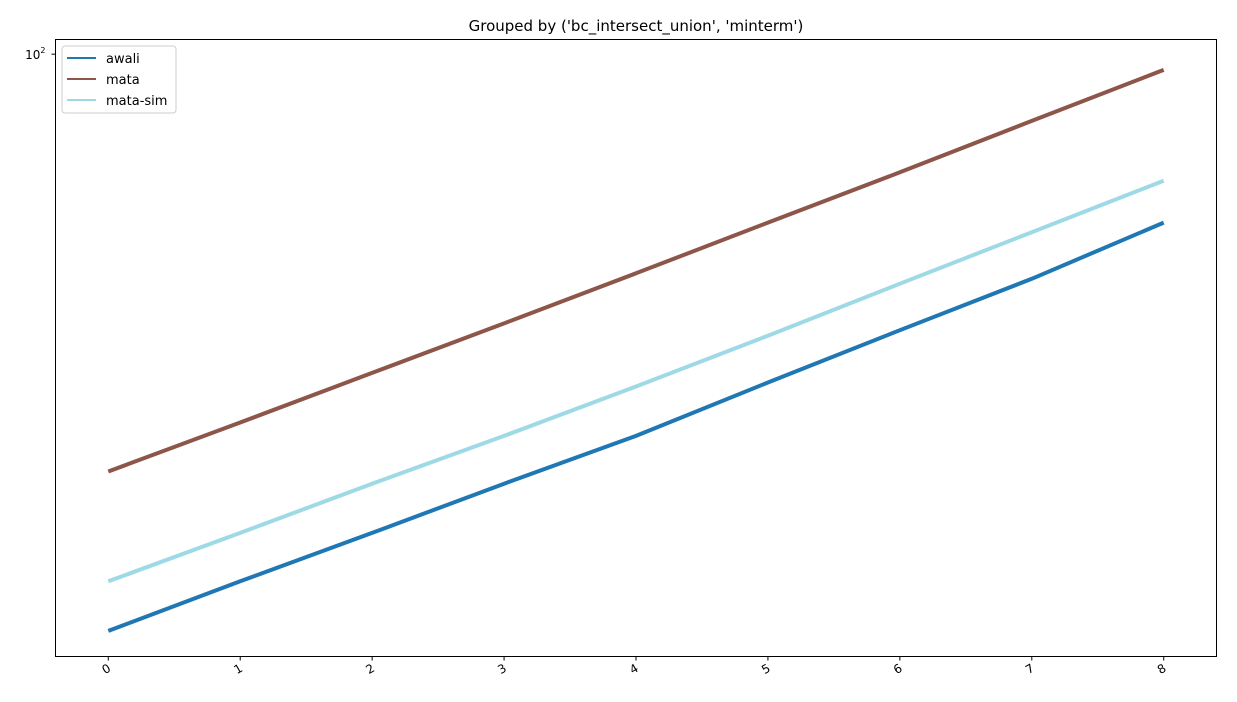 The image size is (1237, 702). I want to click on x-tick-label: 7, so click(1030, 669).